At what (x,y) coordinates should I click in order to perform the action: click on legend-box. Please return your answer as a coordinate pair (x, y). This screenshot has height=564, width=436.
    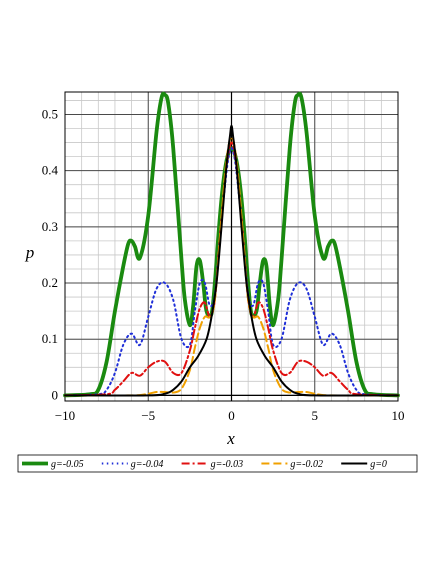
    Looking at the image, I should click on (217, 463).